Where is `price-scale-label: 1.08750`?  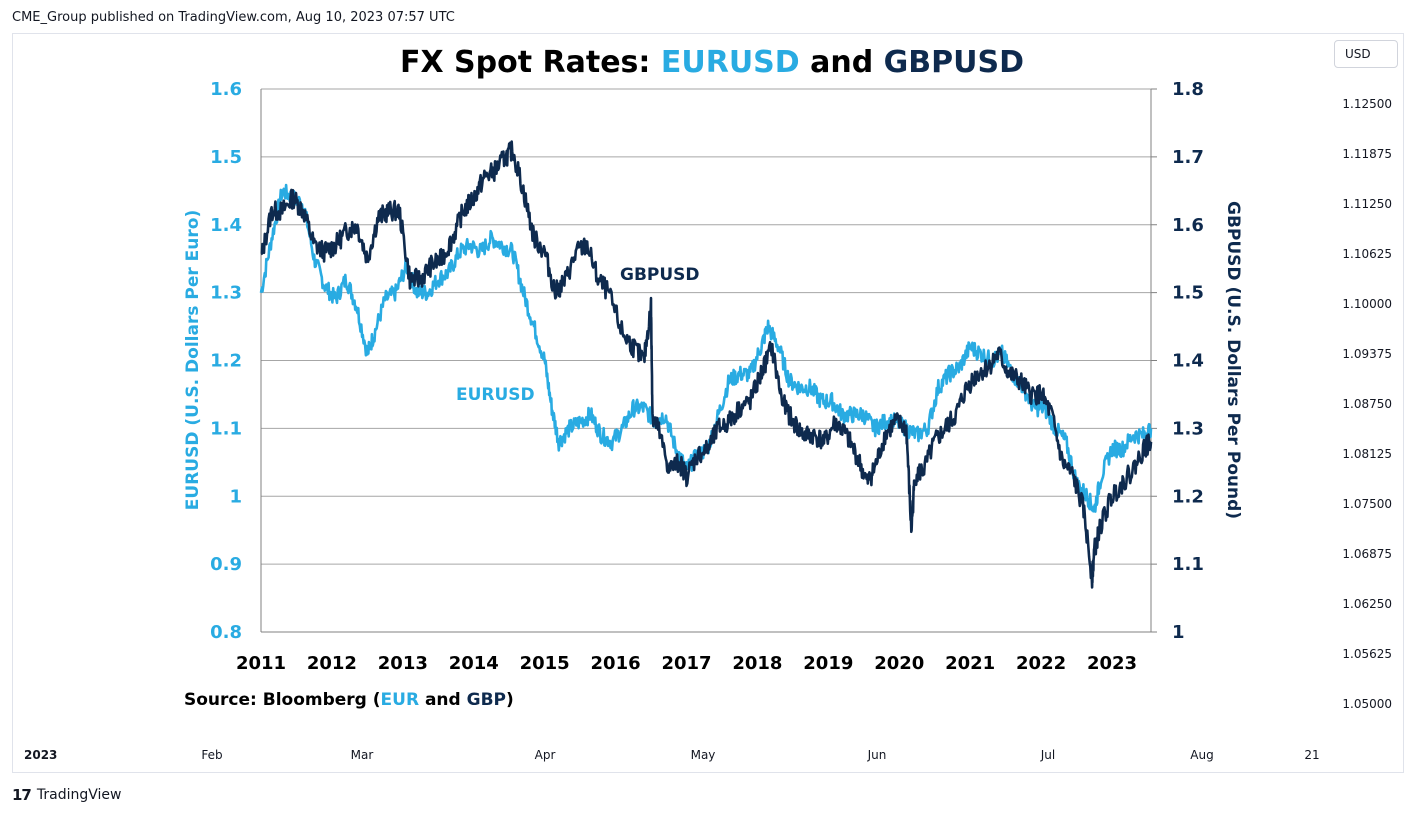 price-scale-label: 1.08750 is located at coordinates (1367, 404).